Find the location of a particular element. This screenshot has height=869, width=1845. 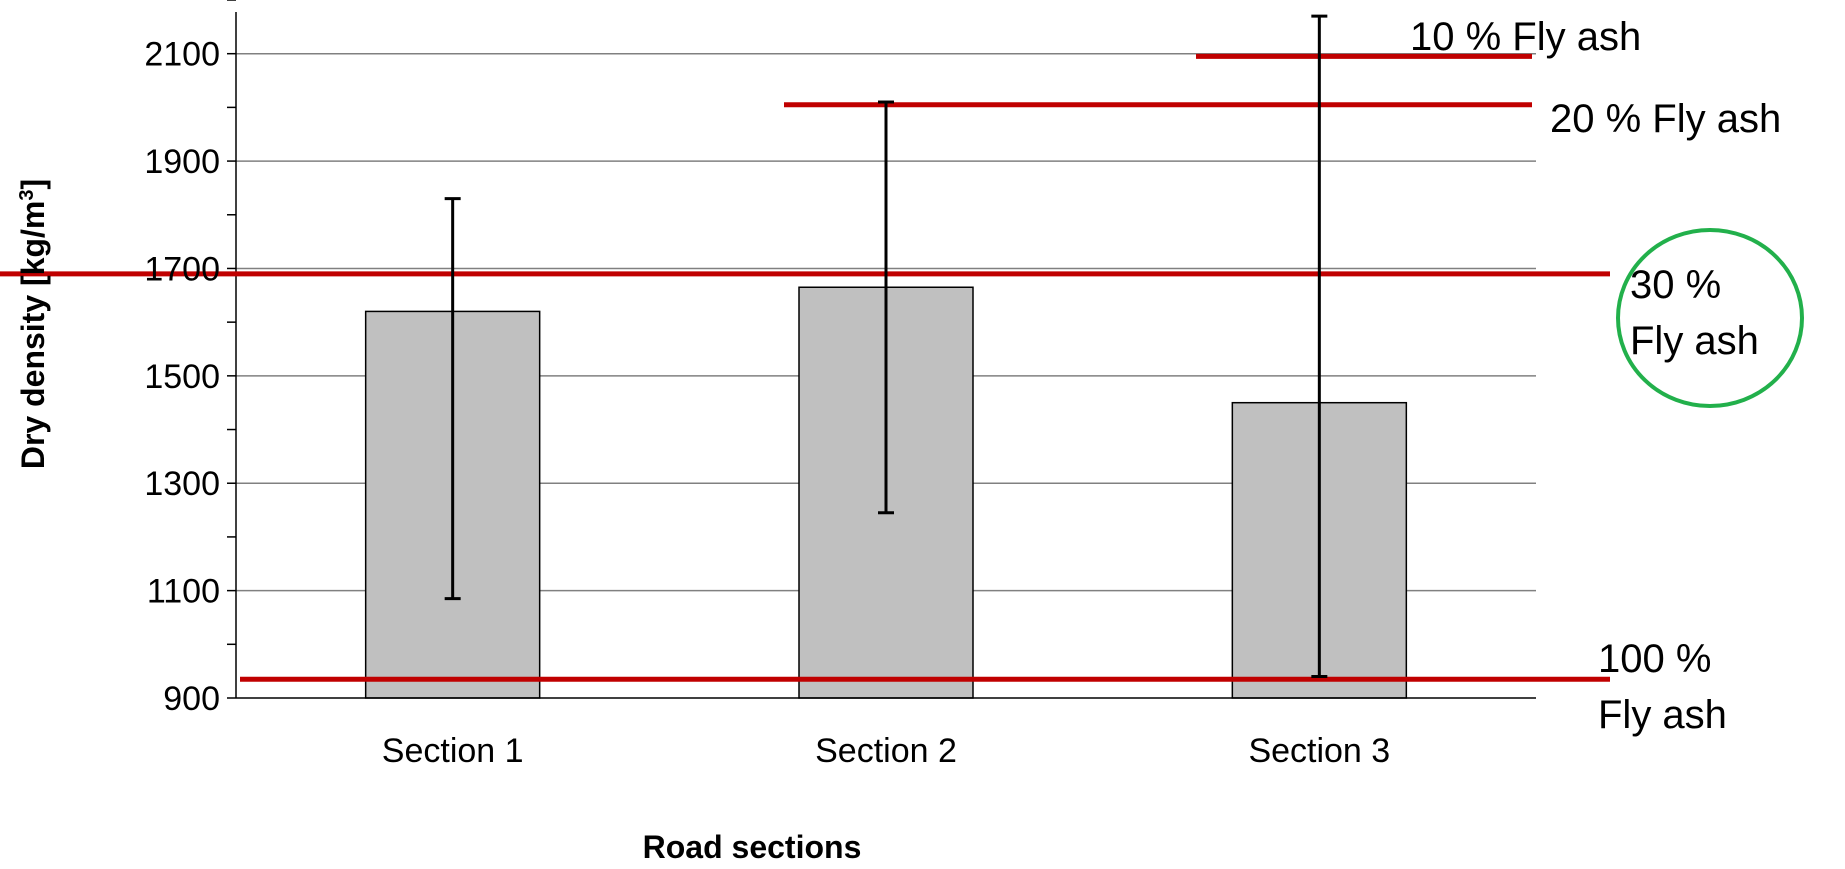

x-tick-label: Section 2 is located at coordinates (886, 751).